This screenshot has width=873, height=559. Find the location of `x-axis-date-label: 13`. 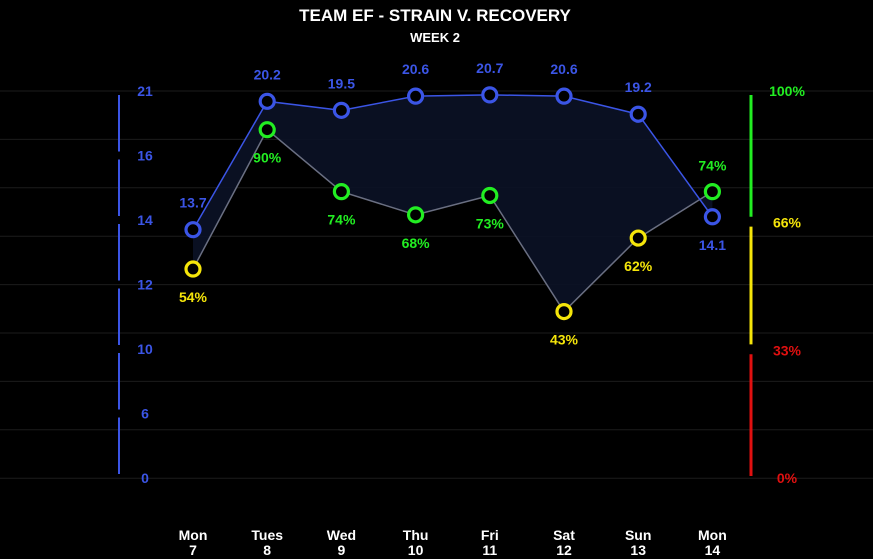

x-axis-date-label: 13 is located at coordinates (638, 550).